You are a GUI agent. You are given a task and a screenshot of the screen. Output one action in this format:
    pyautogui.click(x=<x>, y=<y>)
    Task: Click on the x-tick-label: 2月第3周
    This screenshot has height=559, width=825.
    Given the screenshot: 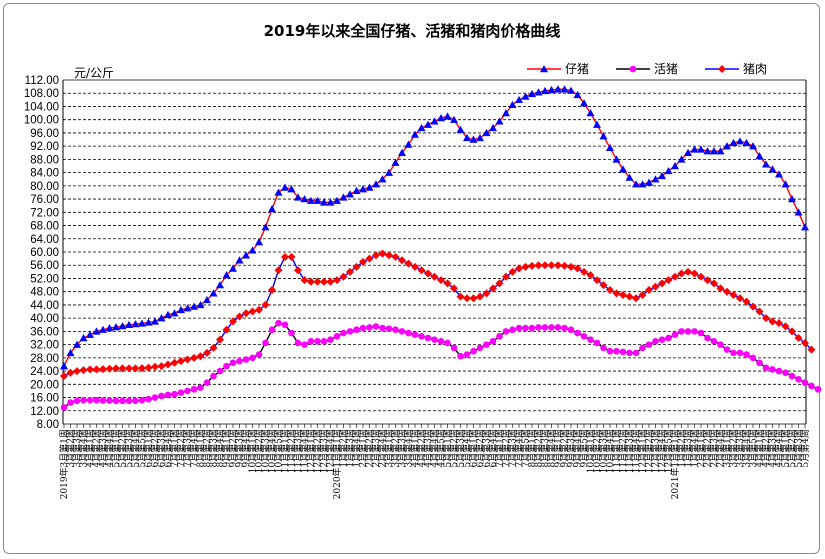 What is the action you would take?
    pyautogui.click(x=376, y=448)
    